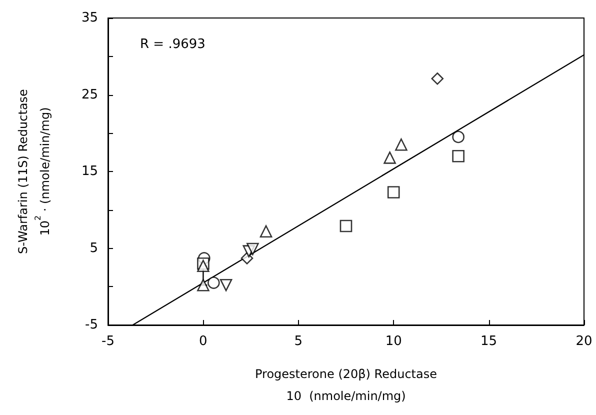 This screenshot has width=596, height=415. What do you see at coordinates (346, 385) in the screenshot?
I see `x-axis-title: Progesterone (20β) Reductase 10 (nmole/min/mg)` at bounding box center [346, 385].